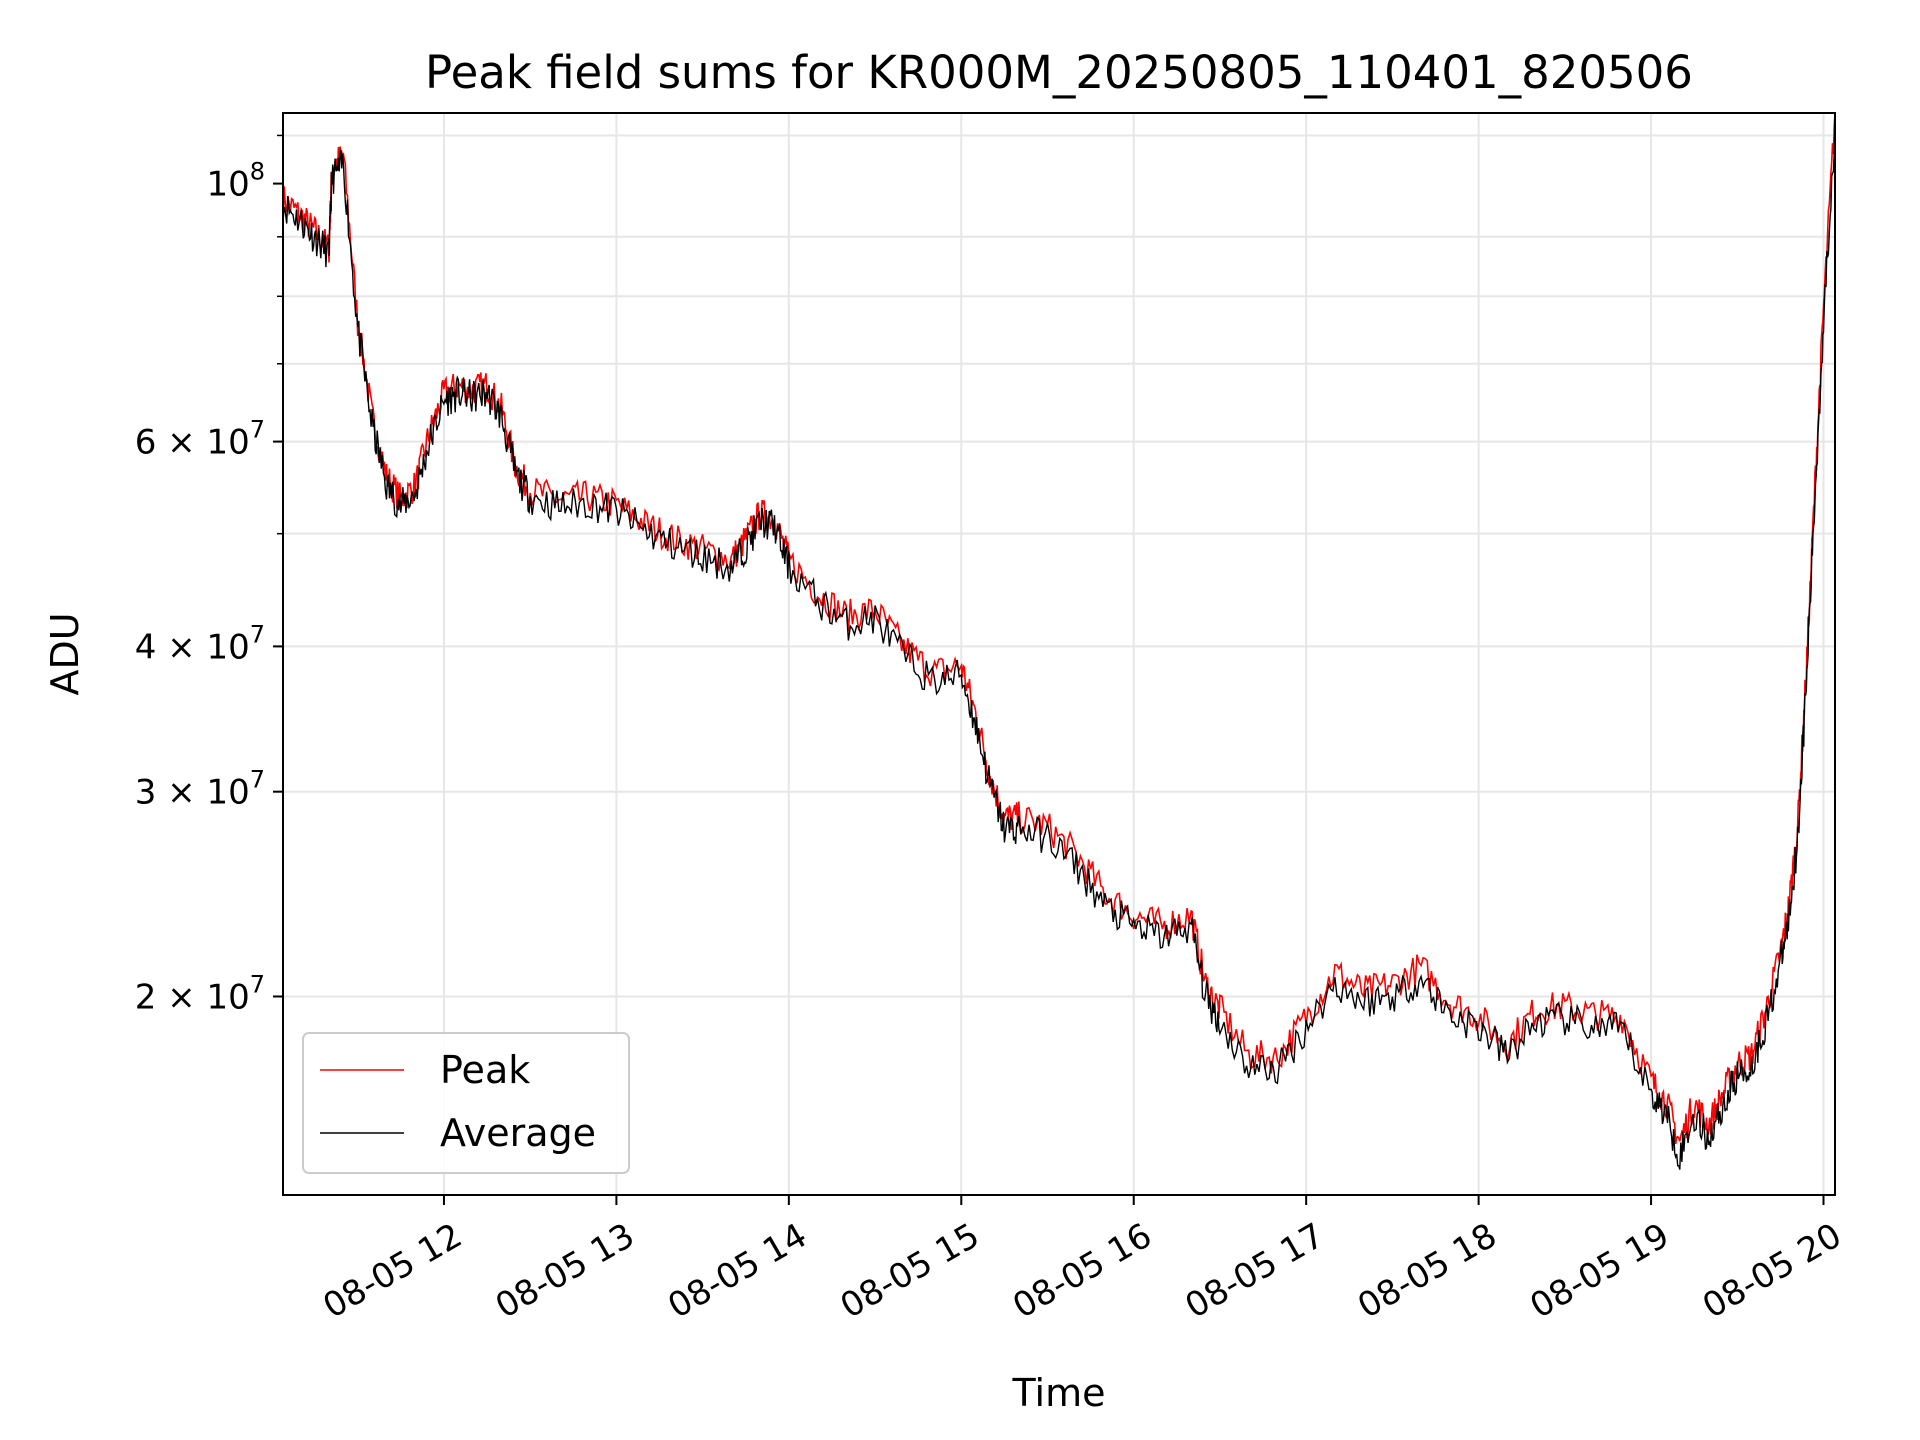  I want to click on x-axis-label: Time, so click(1059, 1393).